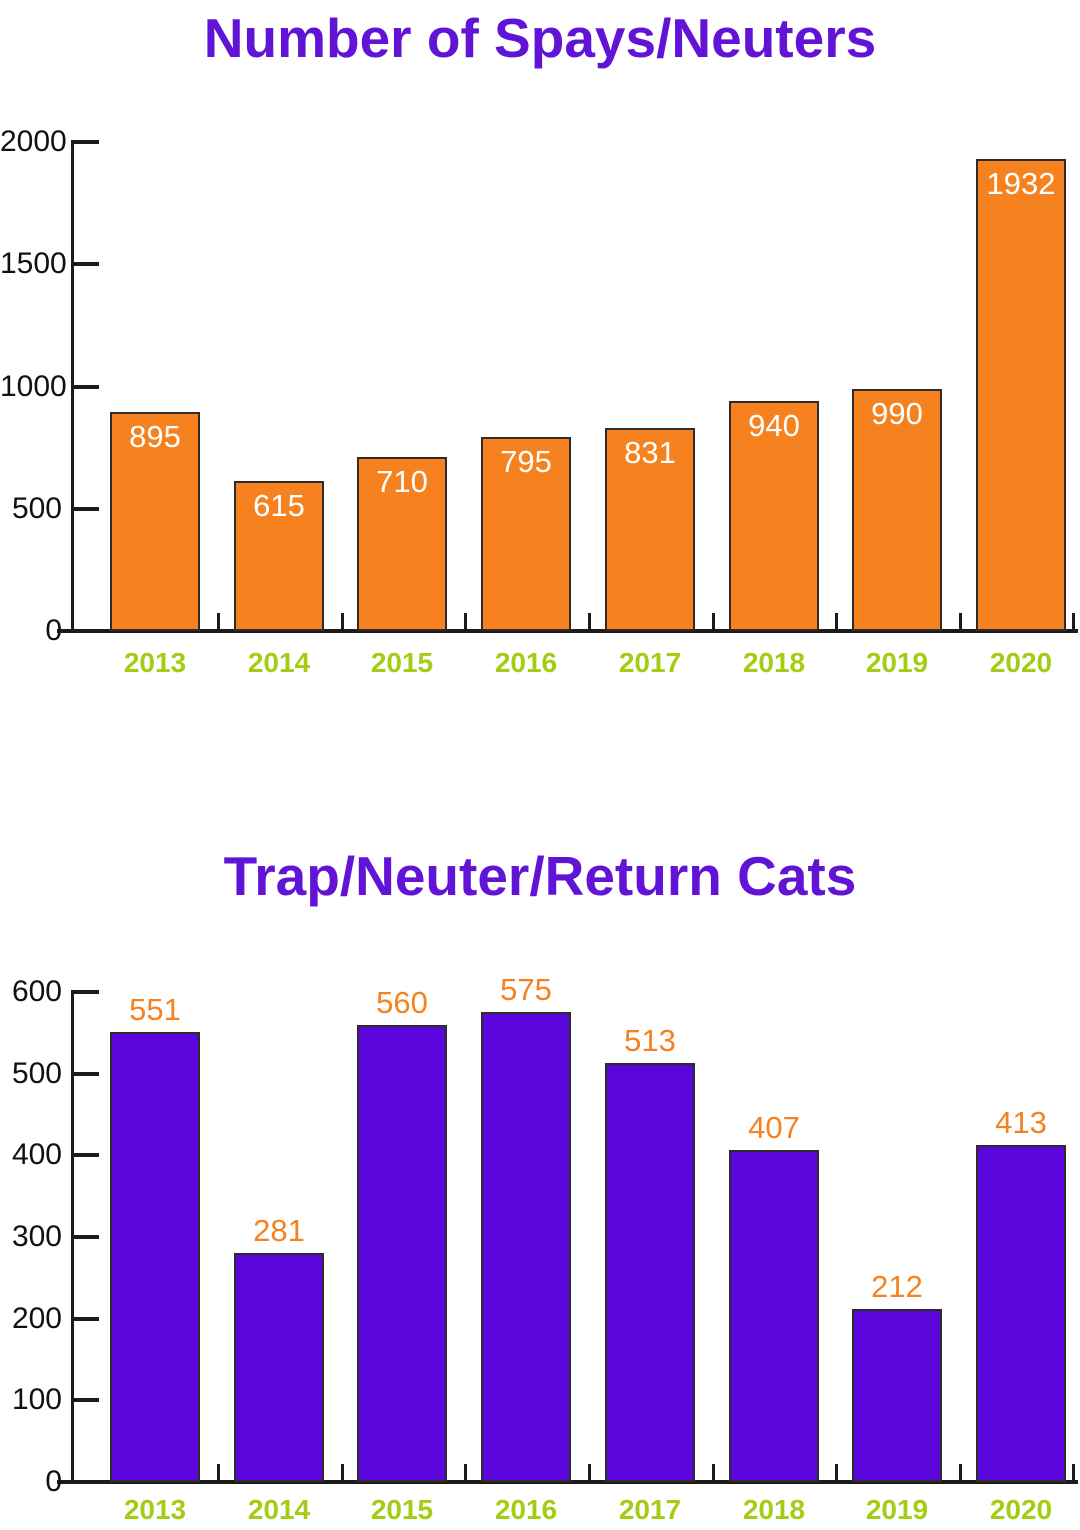 The width and height of the screenshot is (1080, 1530). I want to click on bar-value-2018: 940, so click(774, 425).